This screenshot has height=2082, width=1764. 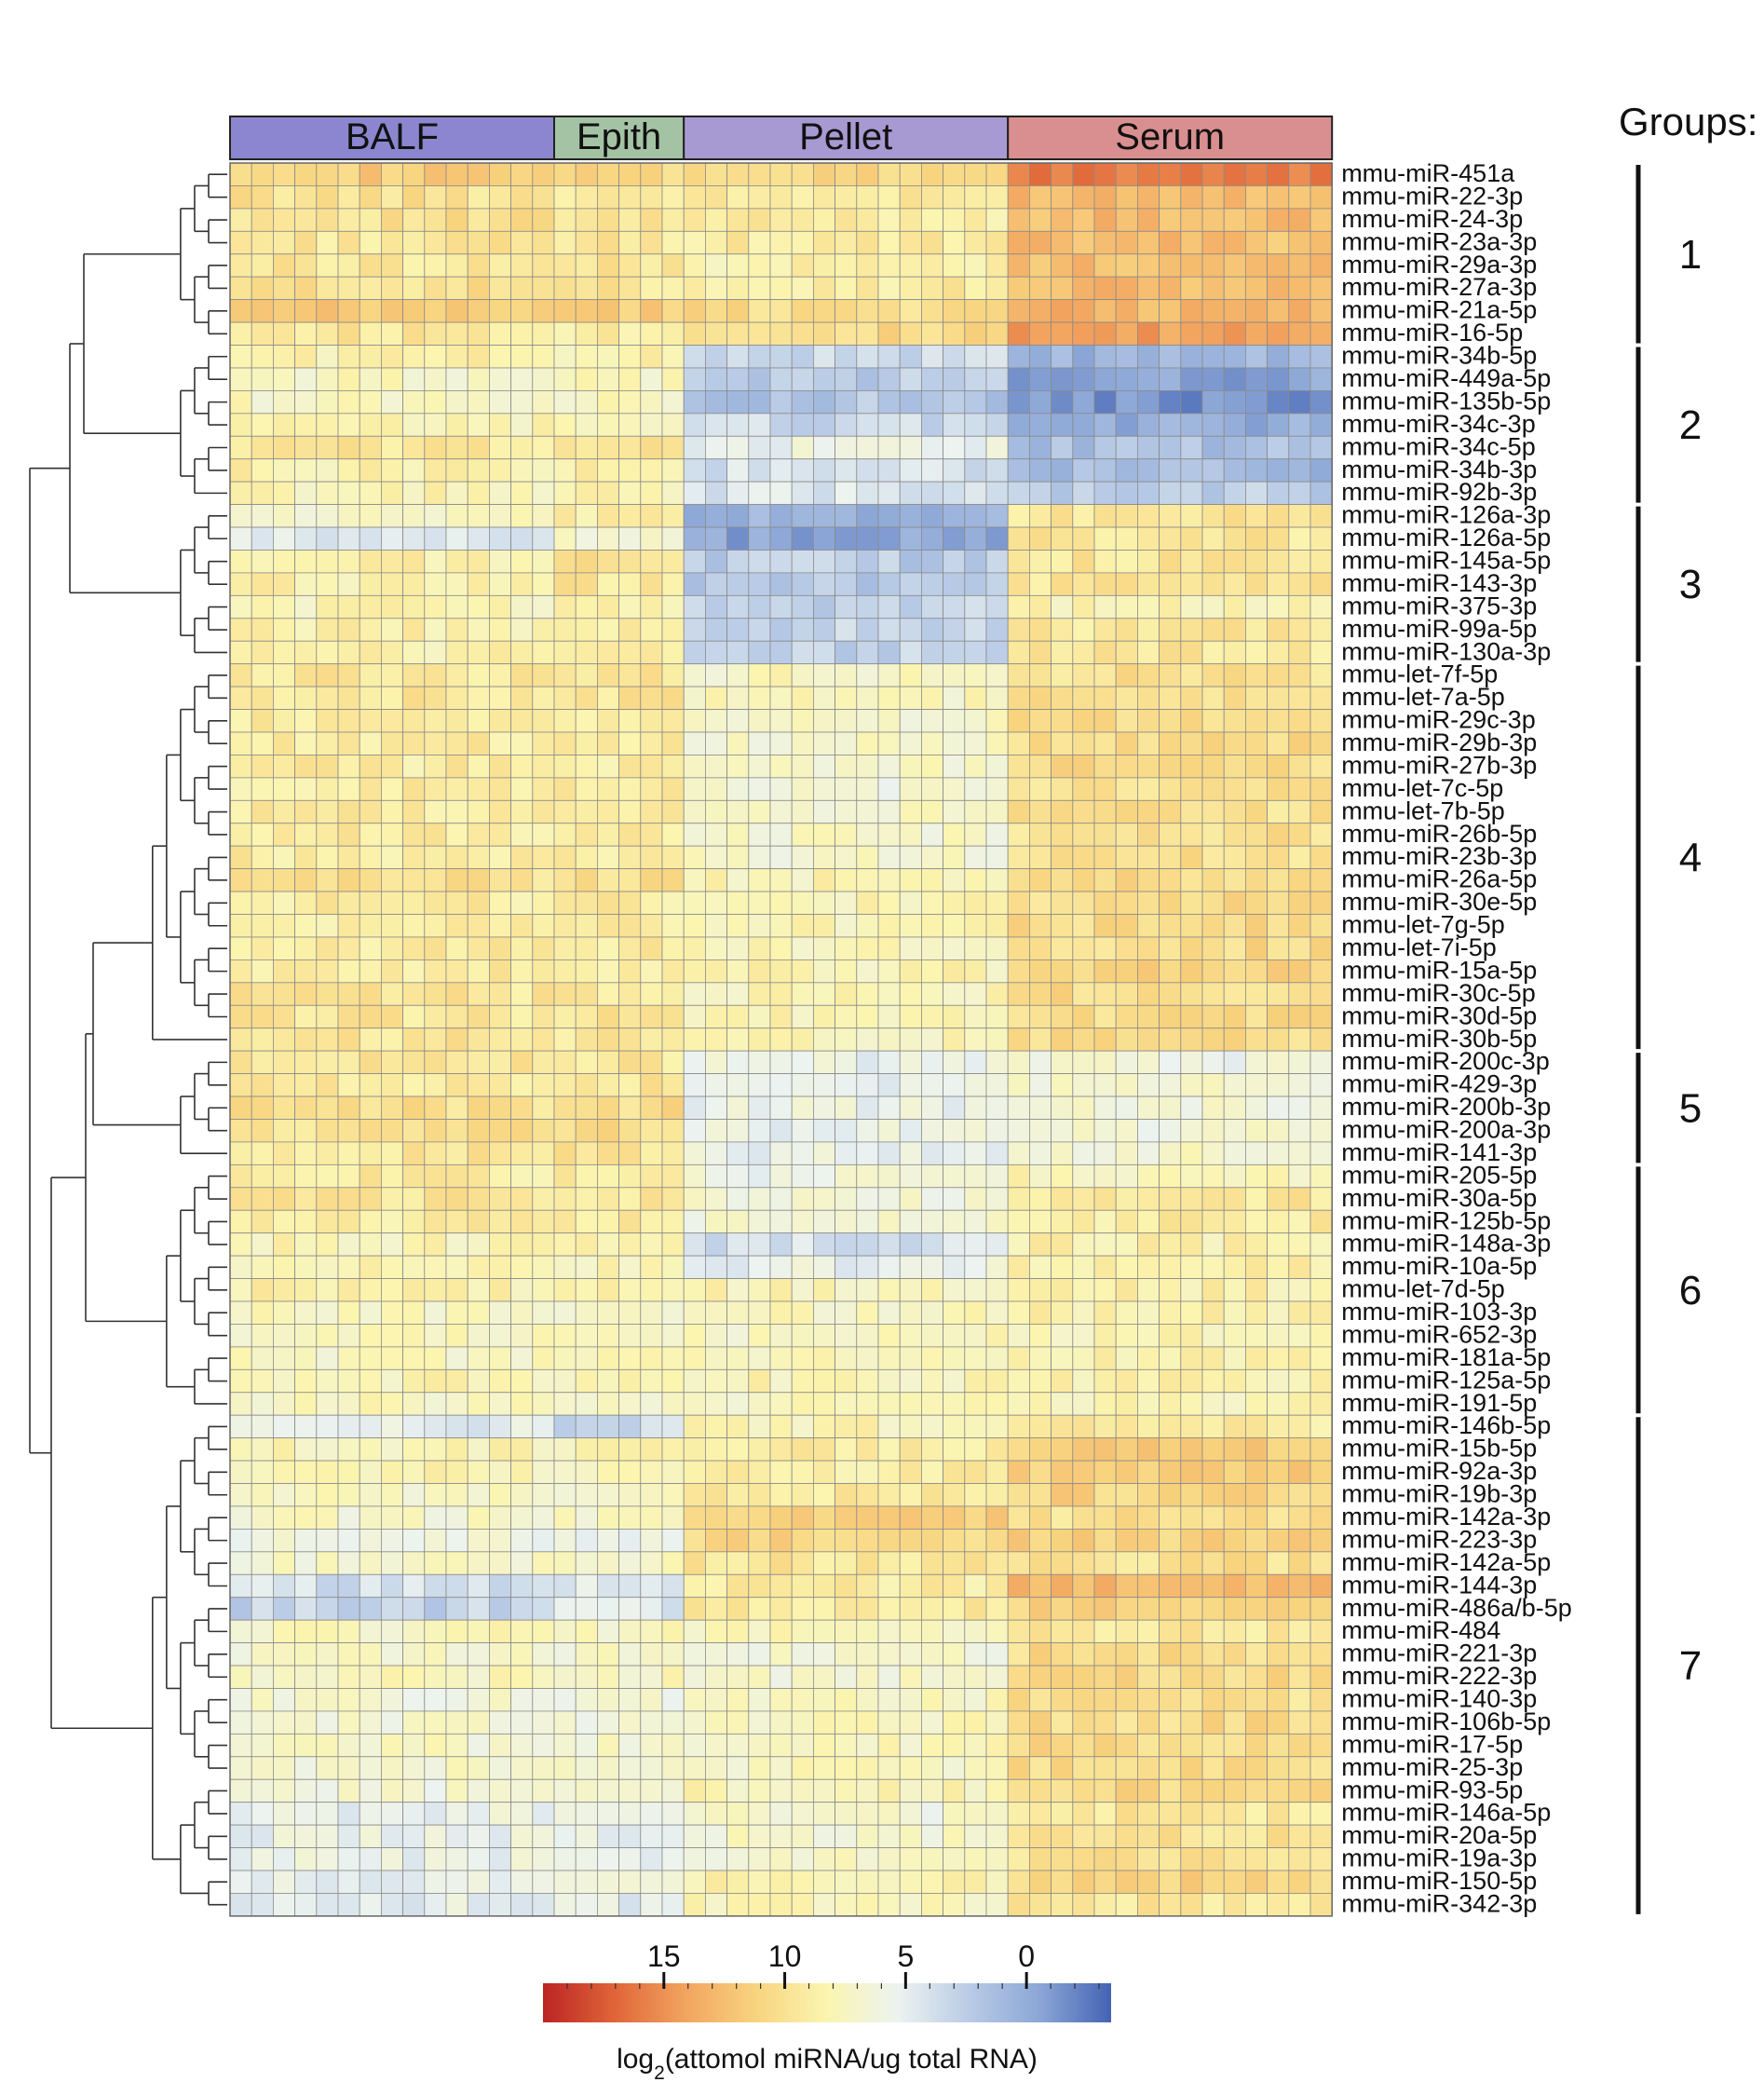 I want to click on row-label: mmu-miR-29b-3p, so click(x=1439, y=742).